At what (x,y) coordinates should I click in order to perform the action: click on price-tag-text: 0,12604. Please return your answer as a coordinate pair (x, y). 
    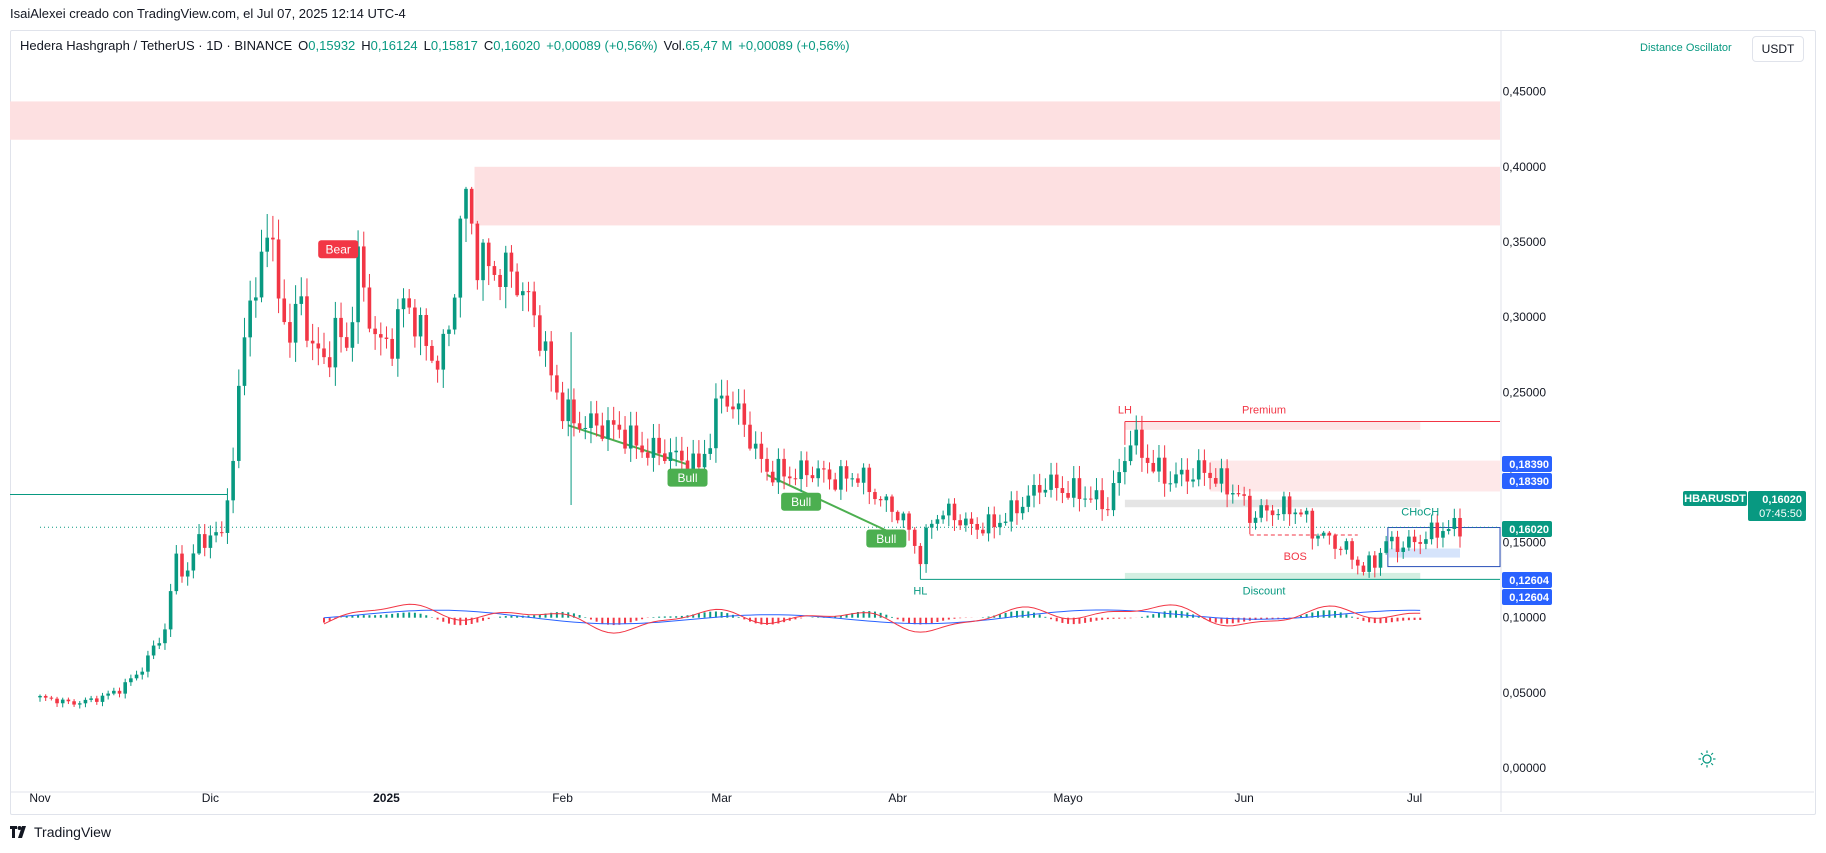
    Looking at the image, I should click on (1529, 598).